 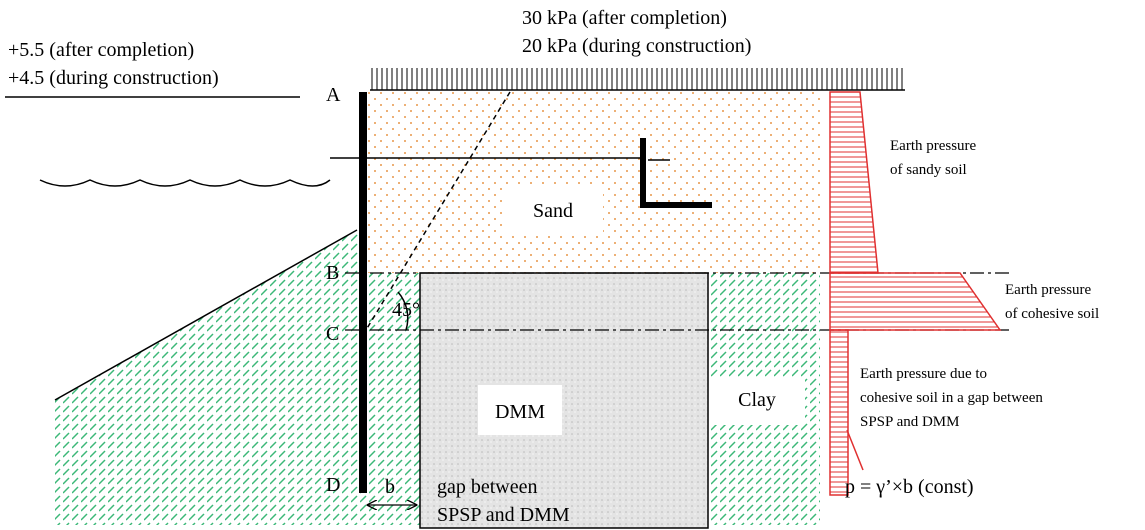 I want to click on pressure-label: SPSP and DMM, so click(x=909, y=422).